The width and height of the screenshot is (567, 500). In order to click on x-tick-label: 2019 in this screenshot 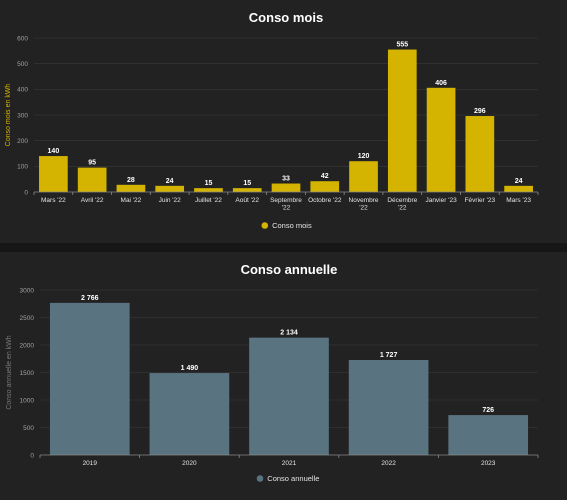, I will do `click(90, 463)`.